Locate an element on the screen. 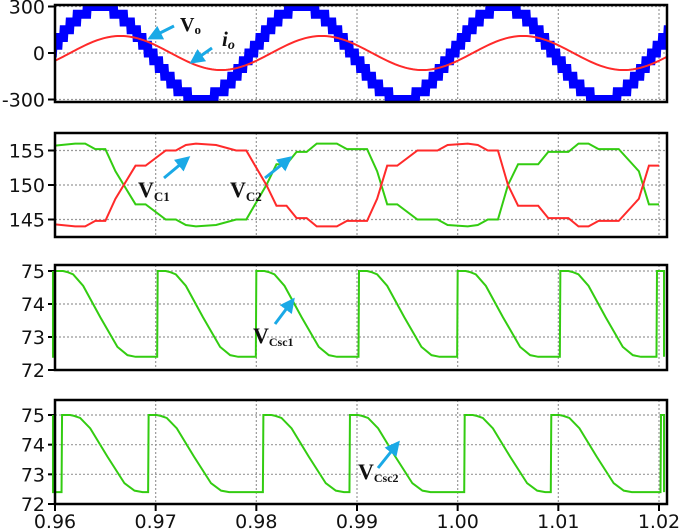 The height and width of the screenshot is (529, 685). vc2-series is located at coordinates (356, 185).